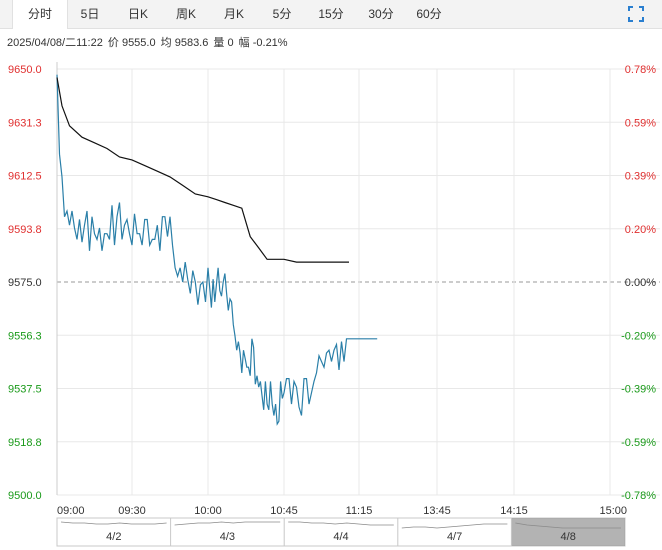 The height and width of the screenshot is (550, 662). Describe the element at coordinates (454, 537) in the screenshot. I see `navigator-day-label: 4/7` at that location.